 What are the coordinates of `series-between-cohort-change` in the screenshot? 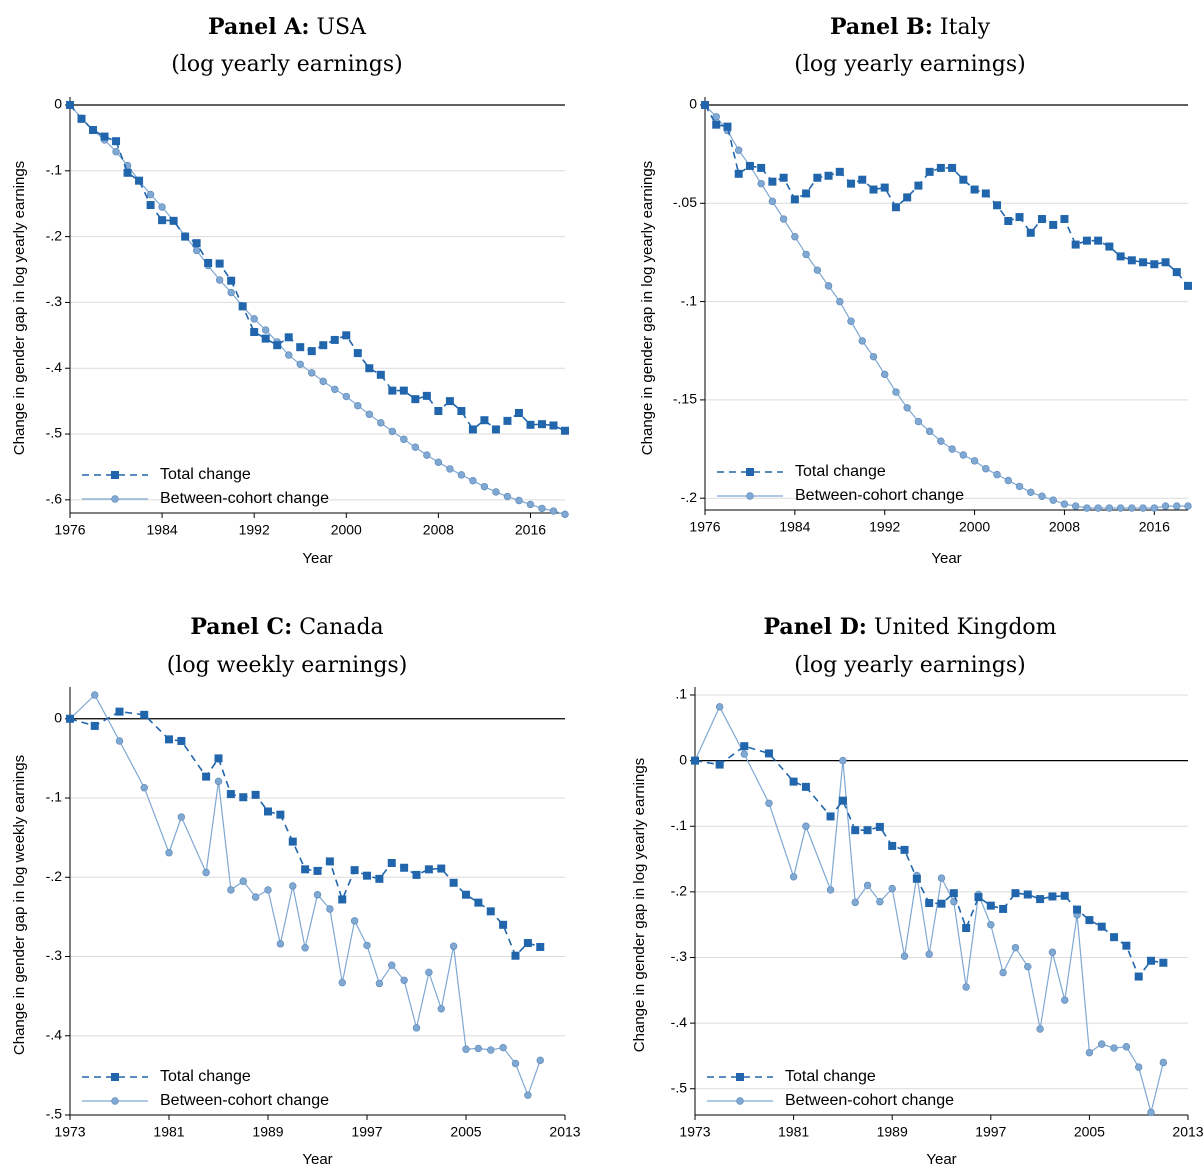 It's located at (929, 910).